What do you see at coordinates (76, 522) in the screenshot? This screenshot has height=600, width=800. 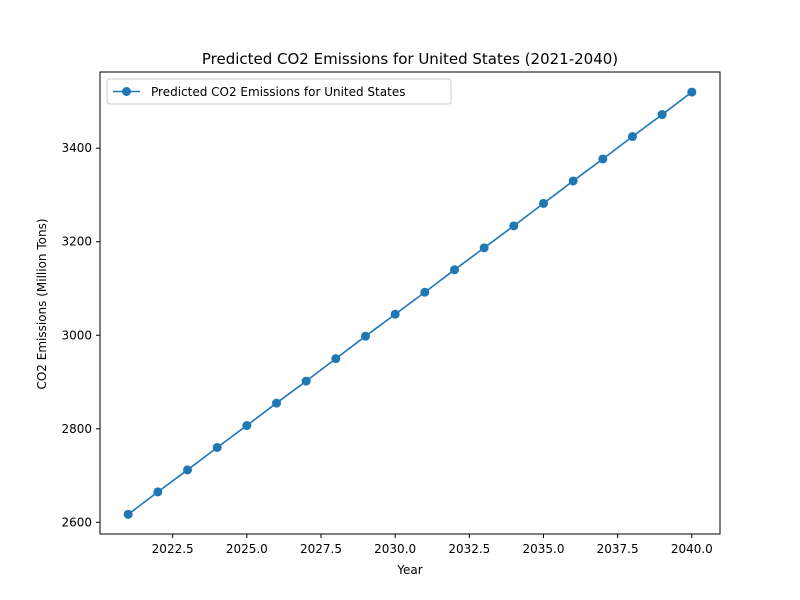 I see `y-tick-label: 2600` at bounding box center [76, 522].